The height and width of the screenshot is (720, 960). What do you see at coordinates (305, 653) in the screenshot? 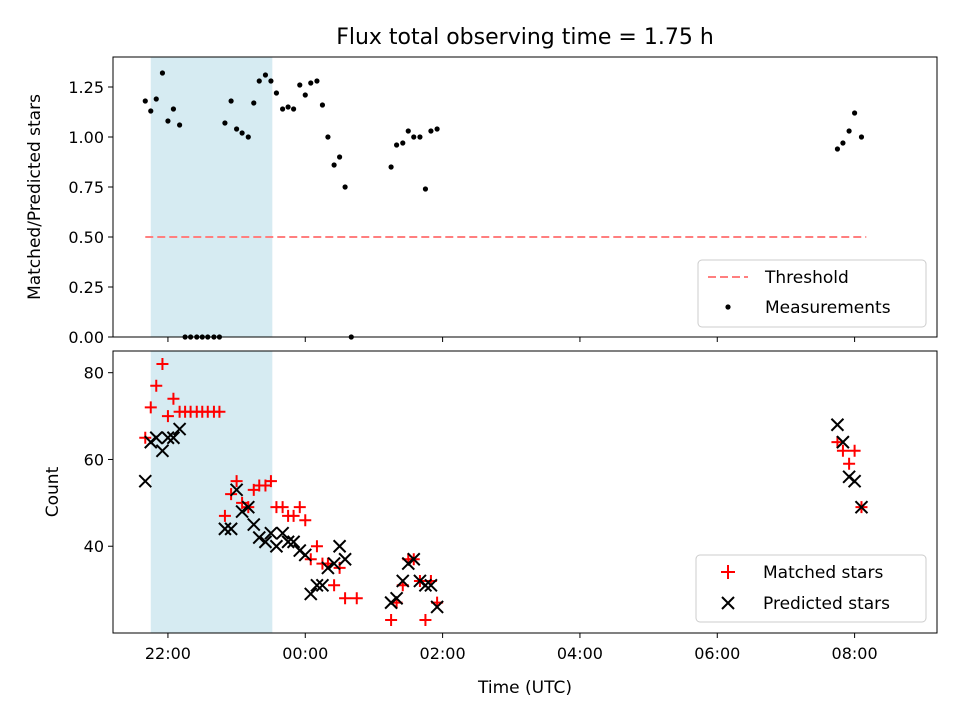
I see `bottom-x-tick-label: 00:00` at bounding box center [305, 653].